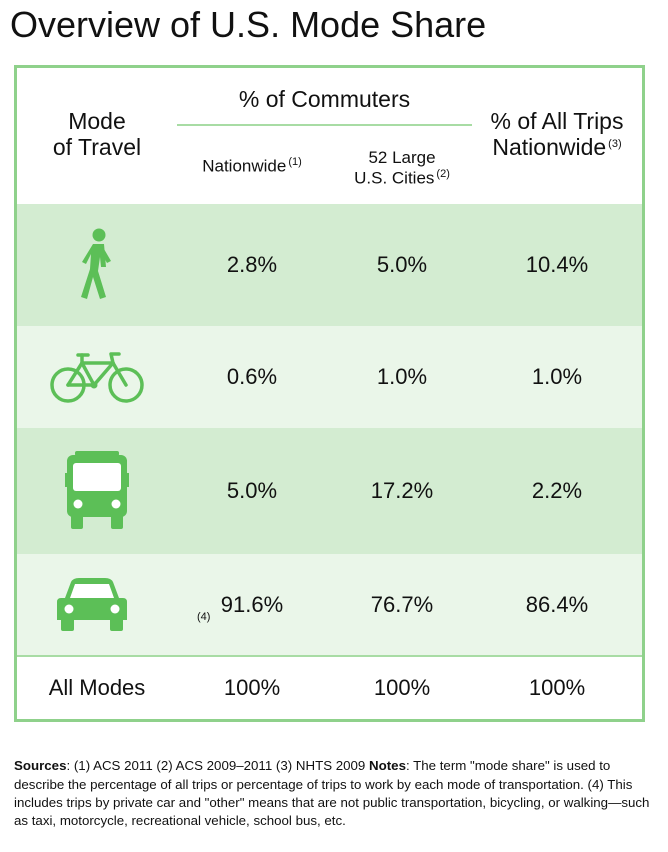 This screenshot has height=852, width=668. Describe the element at coordinates (329, 265) in the screenshot. I see `table-row: 2.8% 5.0% 10.4%` at that location.